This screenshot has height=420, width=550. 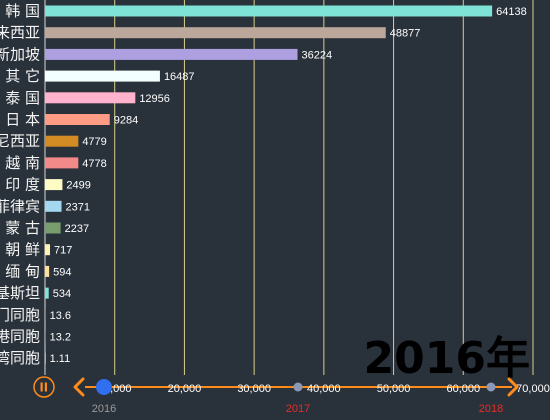 I want to click on category-label: 朝 鲜, so click(x=22, y=250).